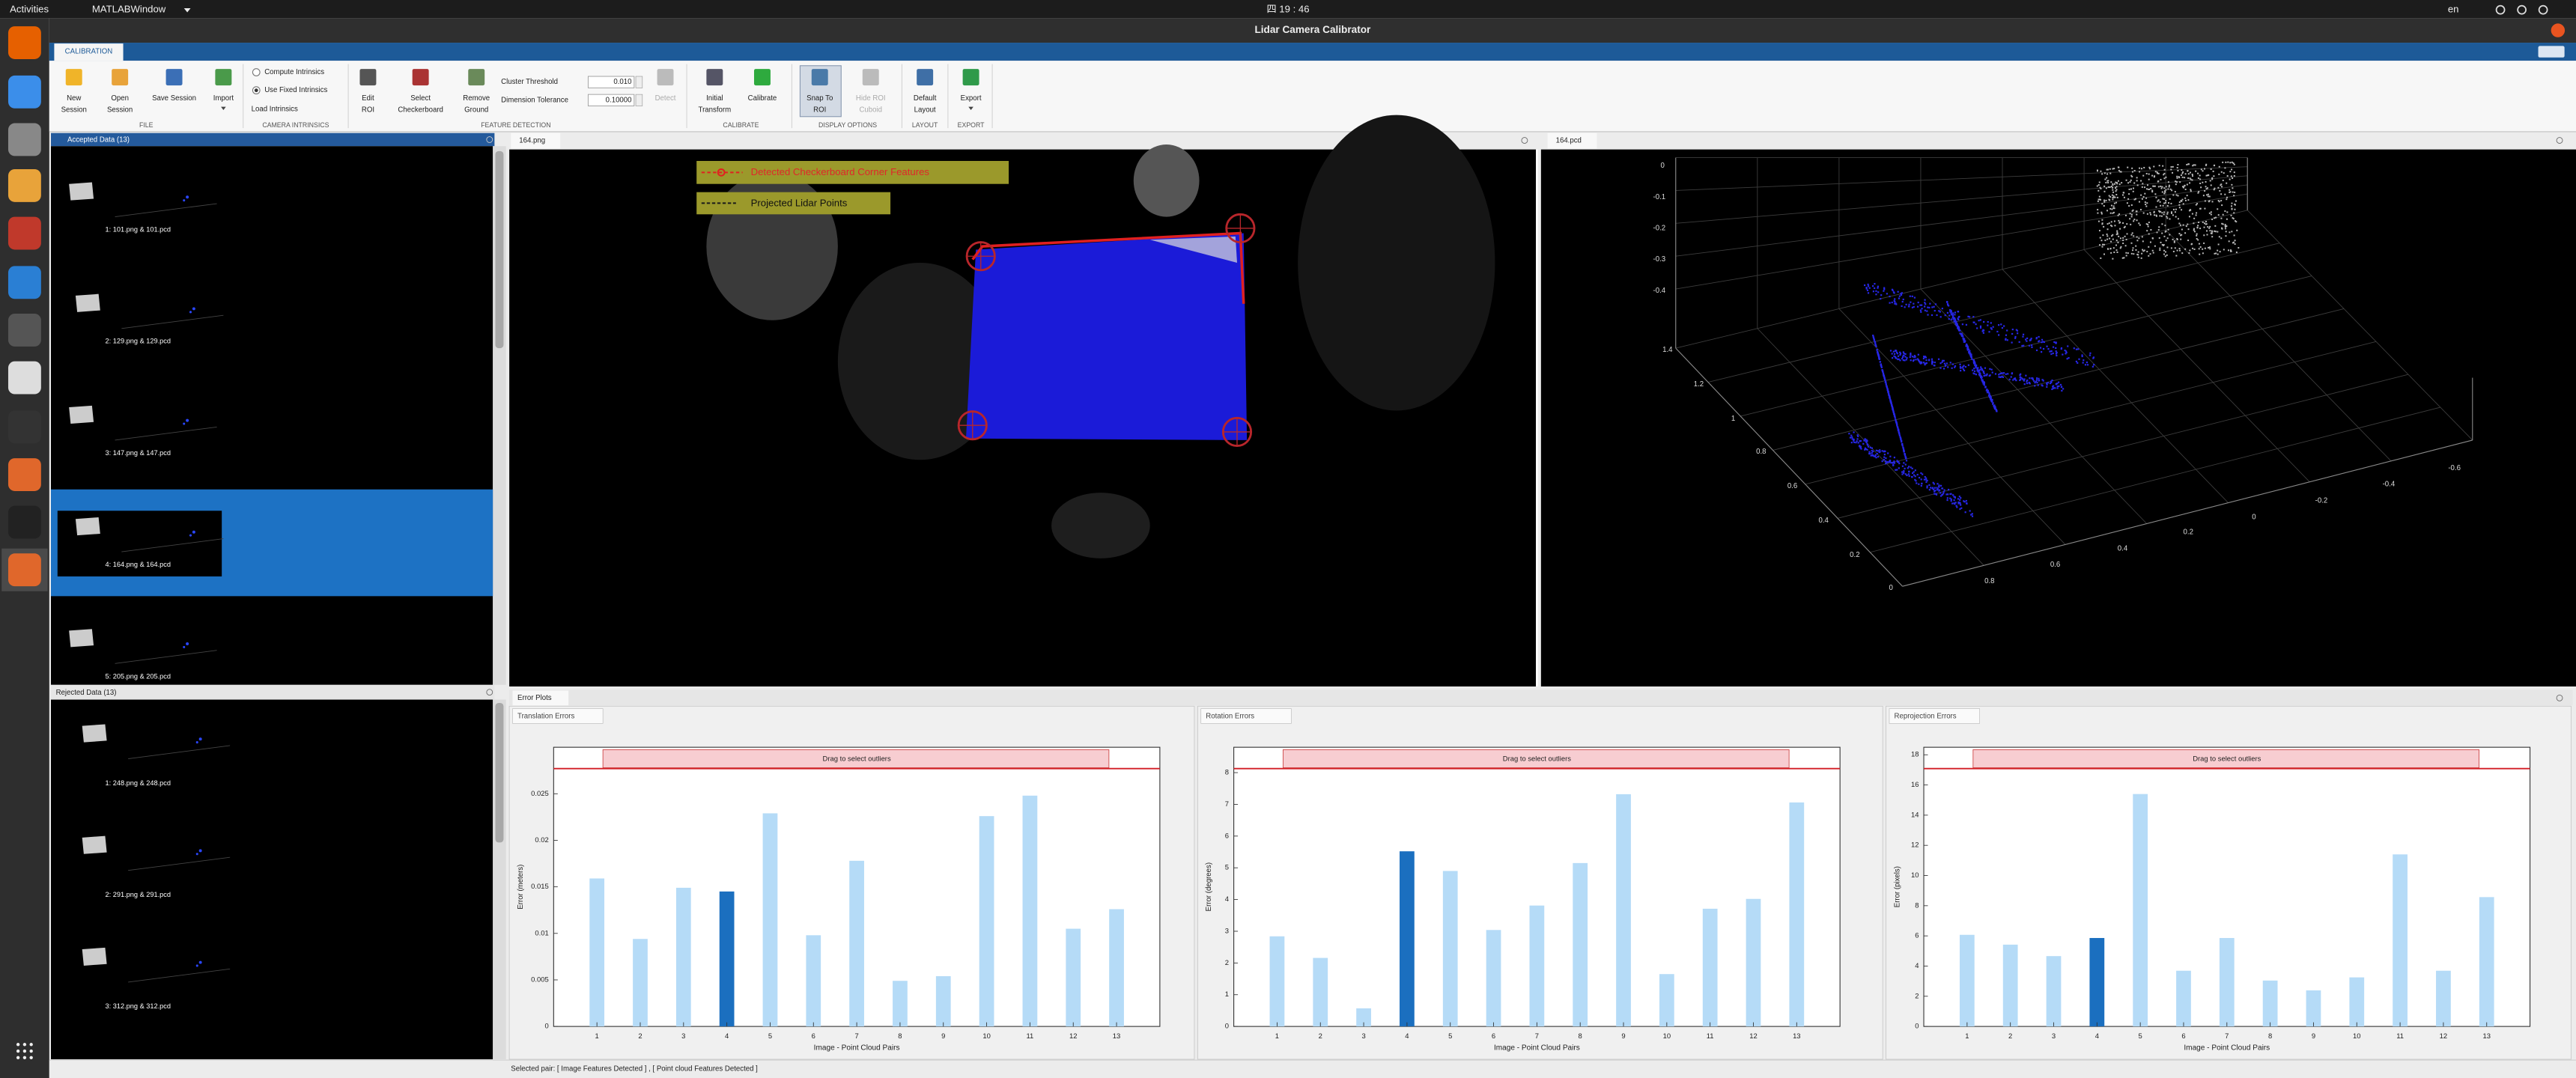  What do you see at coordinates (476, 110) in the screenshot?
I see `button-label: Ground` at bounding box center [476, 110].